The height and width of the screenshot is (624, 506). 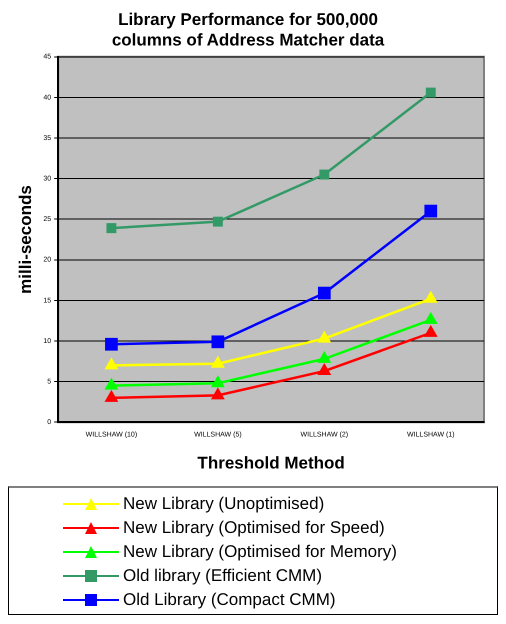 I want to click on legend-label: Old Library (Compact CMM), so click(x=229, y=600).